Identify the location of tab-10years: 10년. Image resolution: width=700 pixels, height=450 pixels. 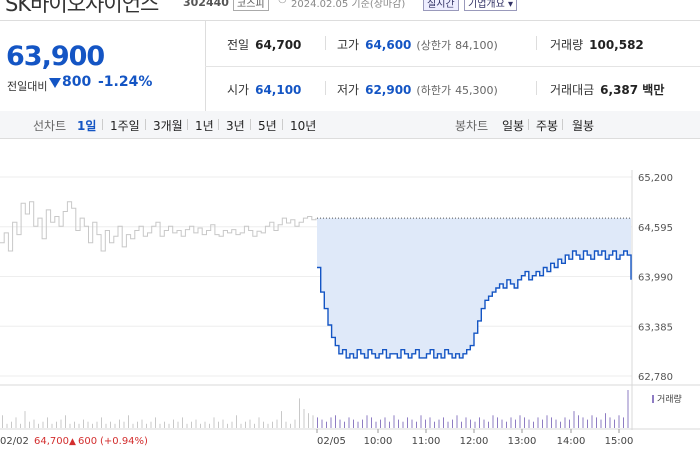
(303, 126).